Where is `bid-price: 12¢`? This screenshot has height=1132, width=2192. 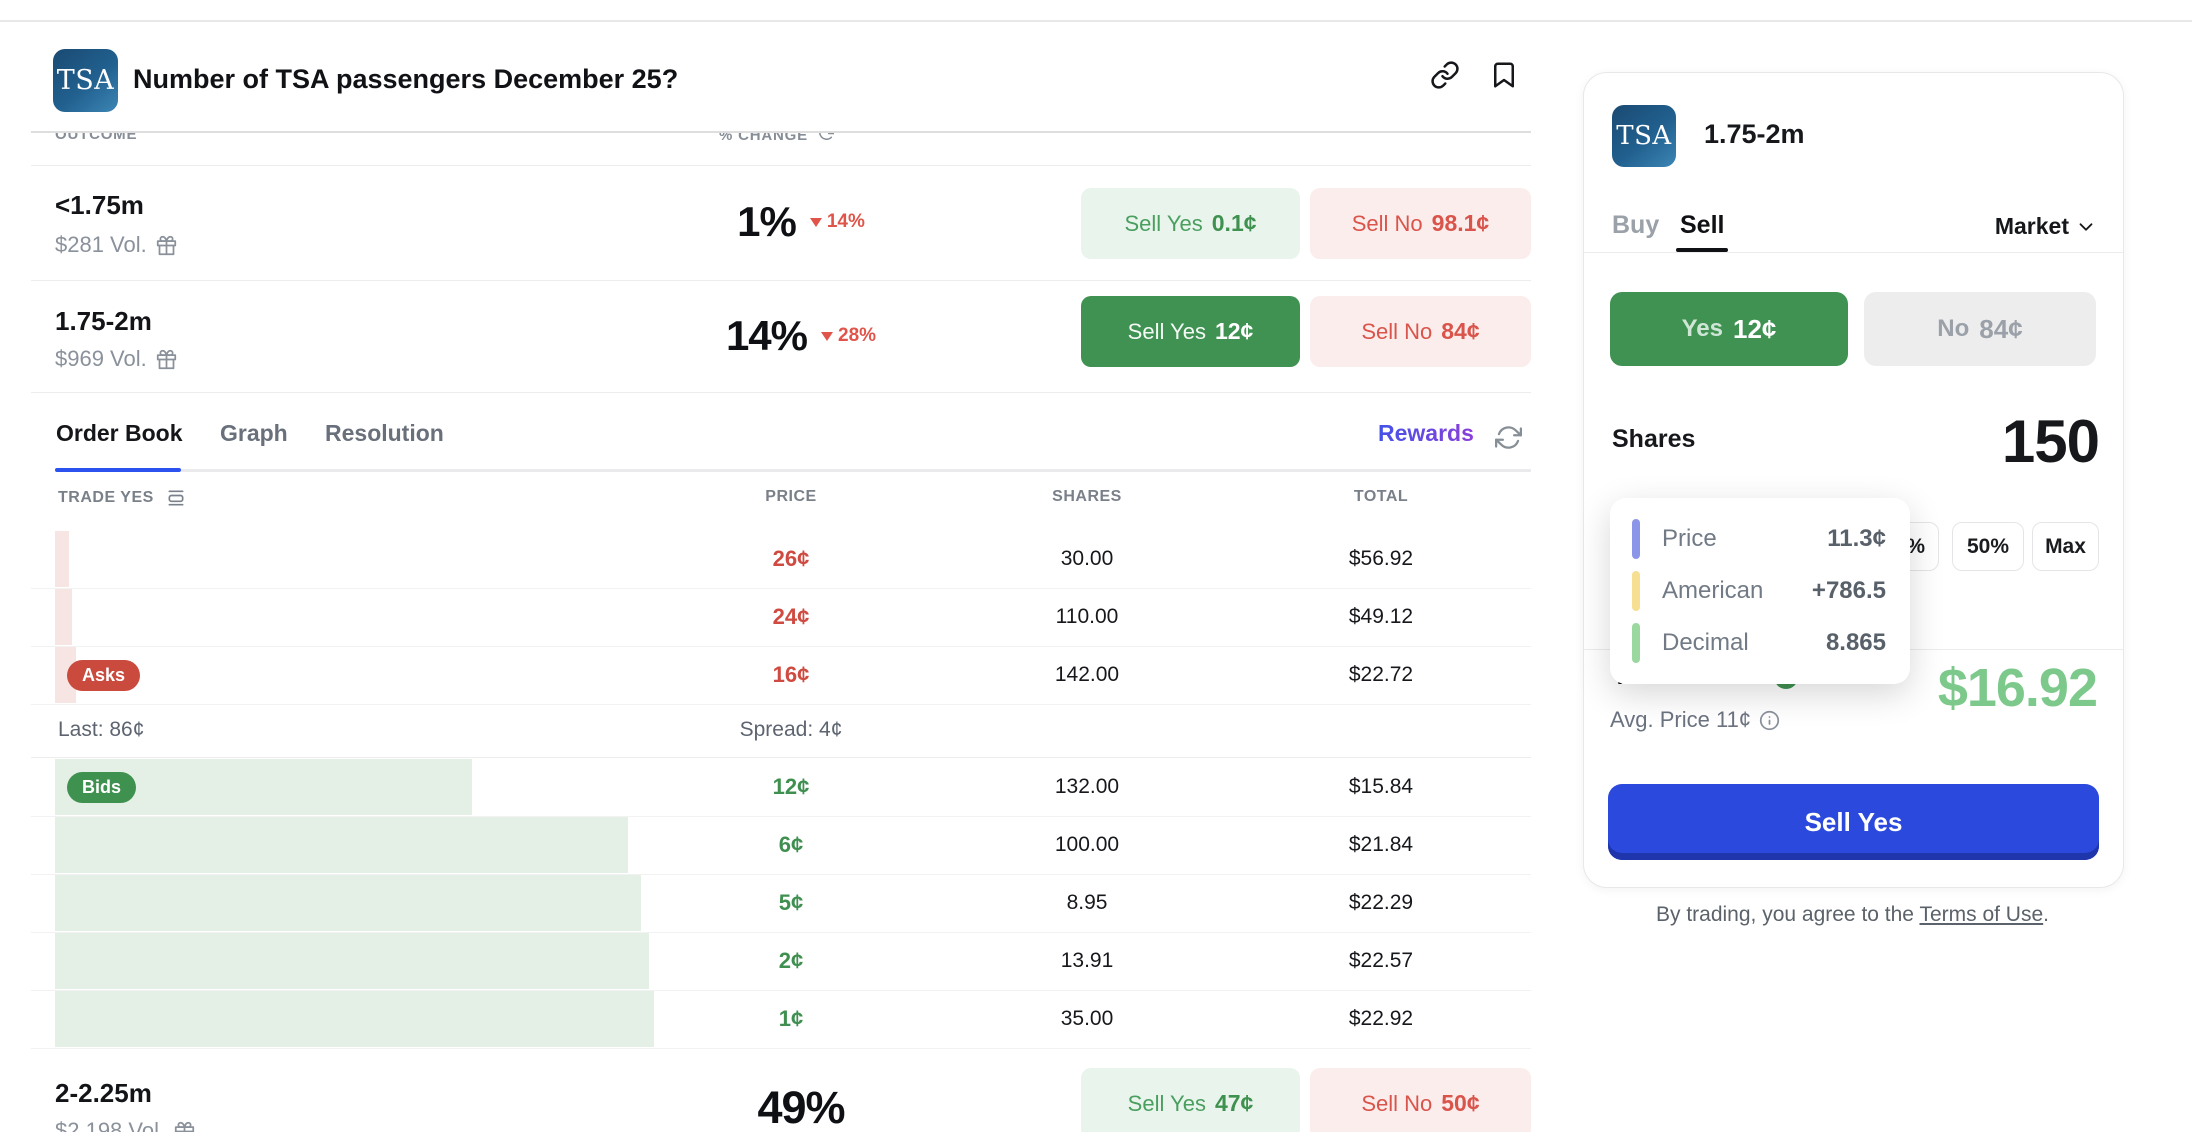
bid-price: 12¢ is located at coordinates (791, 786).